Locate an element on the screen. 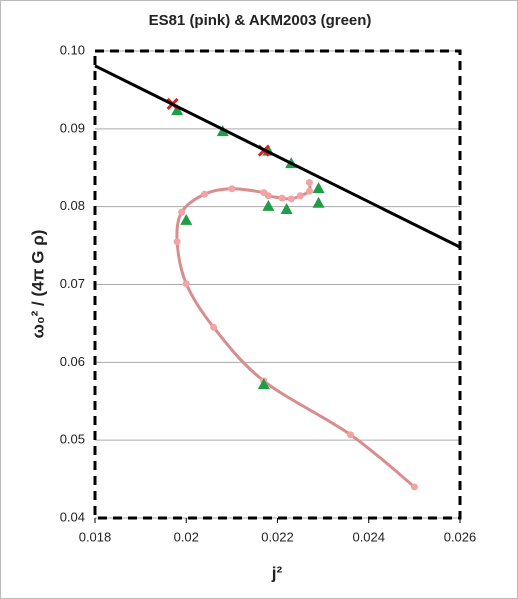 The height and width of the screenshot is (599, 518). y-axis-label: ω₀² / (4π G ρ) is located at coordinates (37, 284).